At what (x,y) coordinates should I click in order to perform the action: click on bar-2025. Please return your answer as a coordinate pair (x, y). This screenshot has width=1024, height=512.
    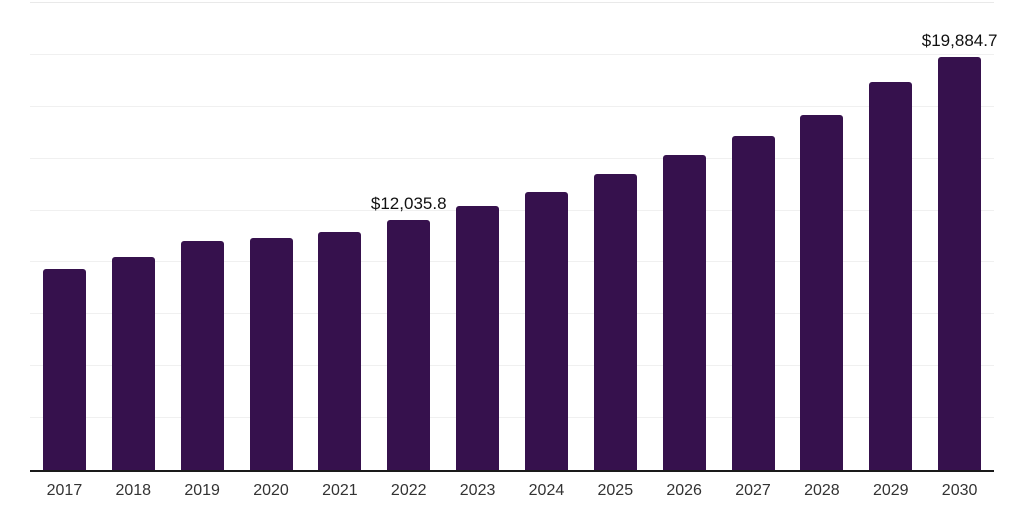
    Looking at the image, I should click on (615, 322).